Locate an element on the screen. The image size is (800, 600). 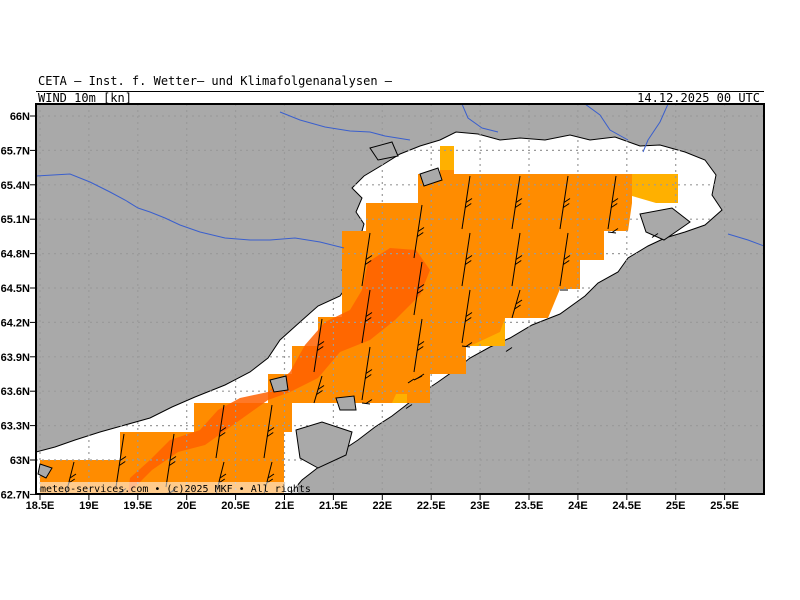
forecast-datetime: 14.12.2025 00 UTC is located at coordinates (698, 98).